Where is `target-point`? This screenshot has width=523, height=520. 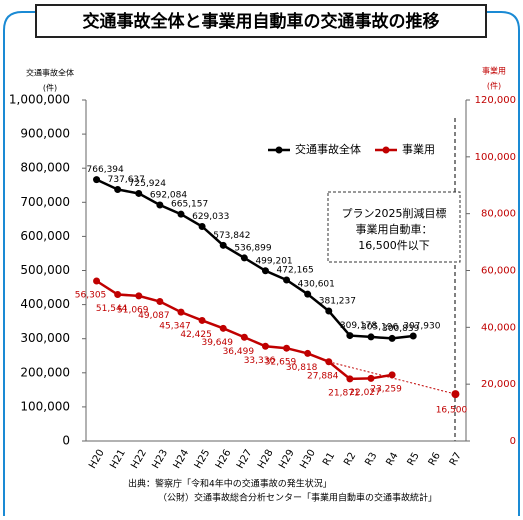 target-point is located at coordinates (455, 394).